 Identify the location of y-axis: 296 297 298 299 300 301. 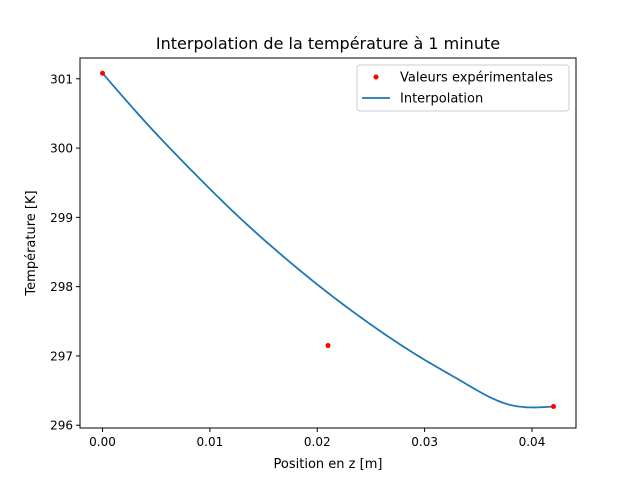
(65, 252).